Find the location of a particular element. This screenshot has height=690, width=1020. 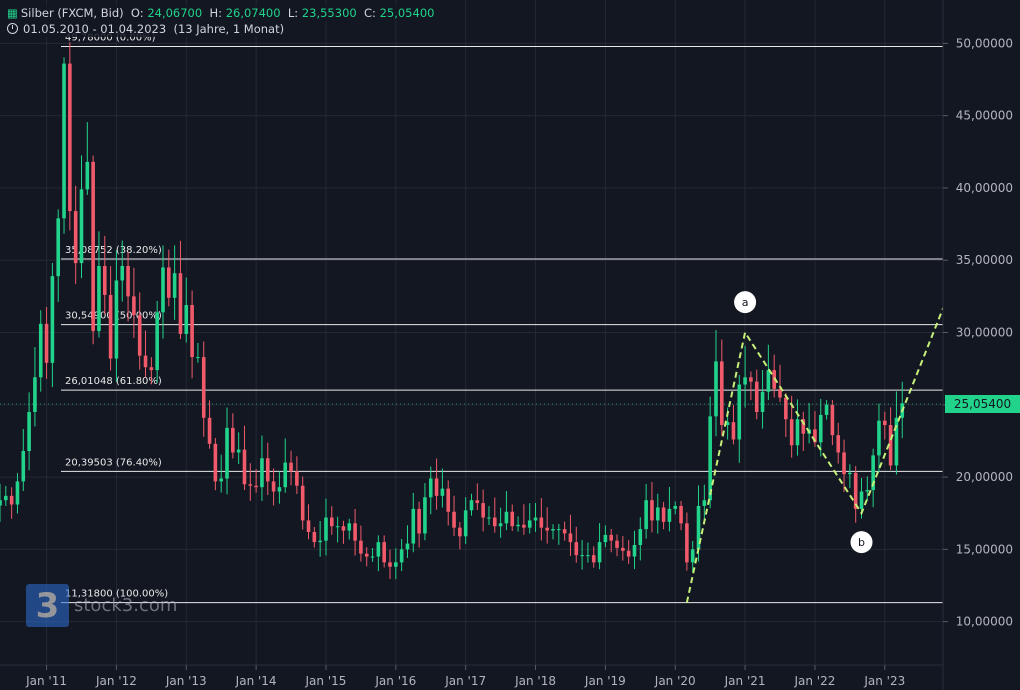

date-range: 01.05.2010 - 01.04.2023 is located at coordinates (95, 29).